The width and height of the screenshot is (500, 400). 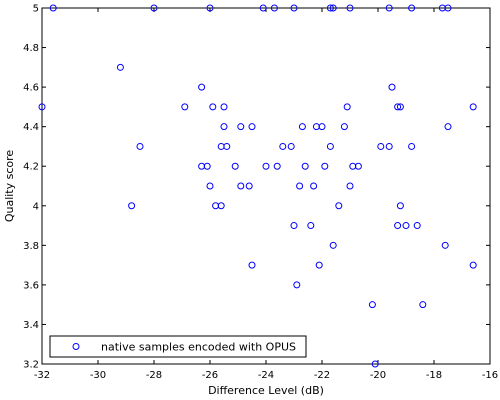 What do you see at coordinates (322, 375) in the screenshot?
I see `x-tick-label: -22` at bounding box center [322, 375].